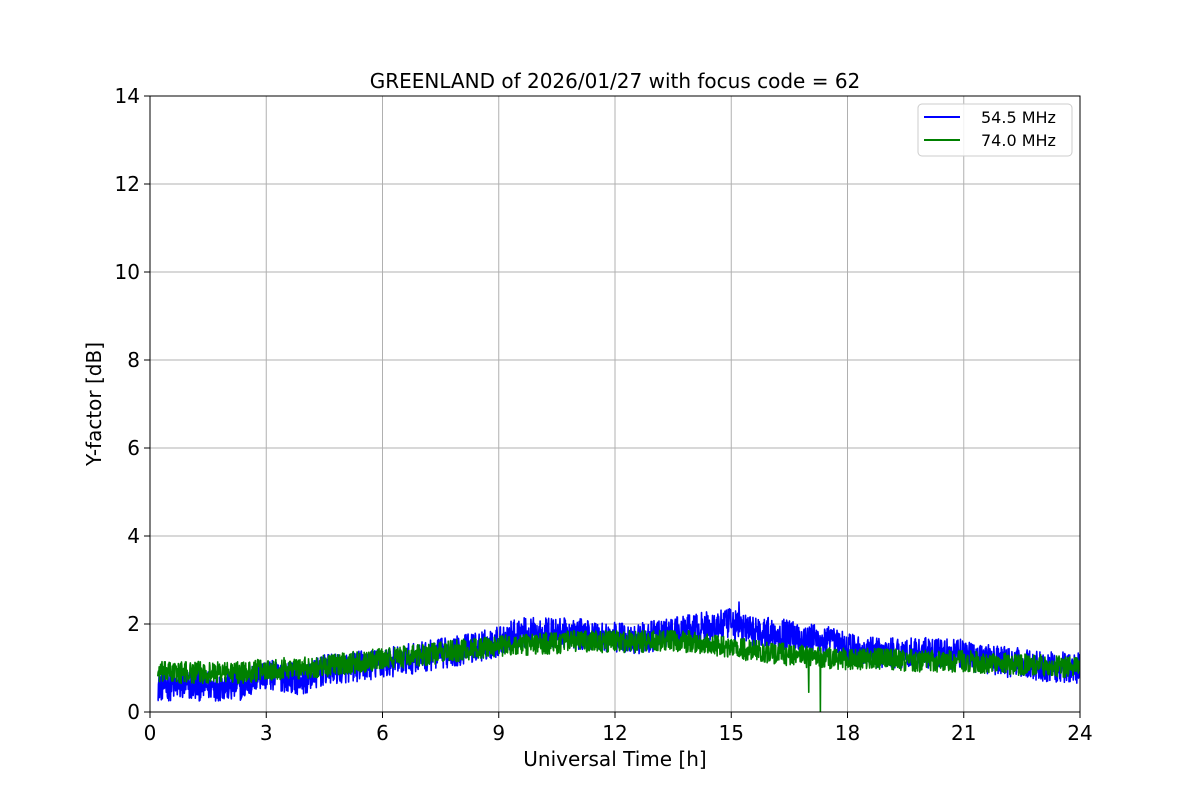  Describe the element at coordinates (133, 624) in the screenshot. I see `y-tick-label: 2` at that location.